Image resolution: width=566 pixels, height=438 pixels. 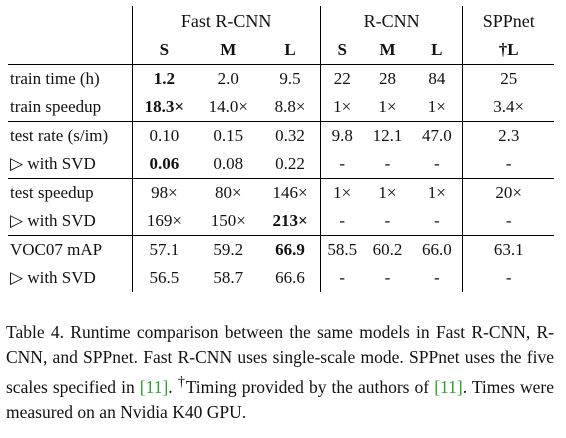 What do you see at coordinates (164, 135) in the screenshot?
I see `table-cell: 0.10` at bounding box center [164, 135].